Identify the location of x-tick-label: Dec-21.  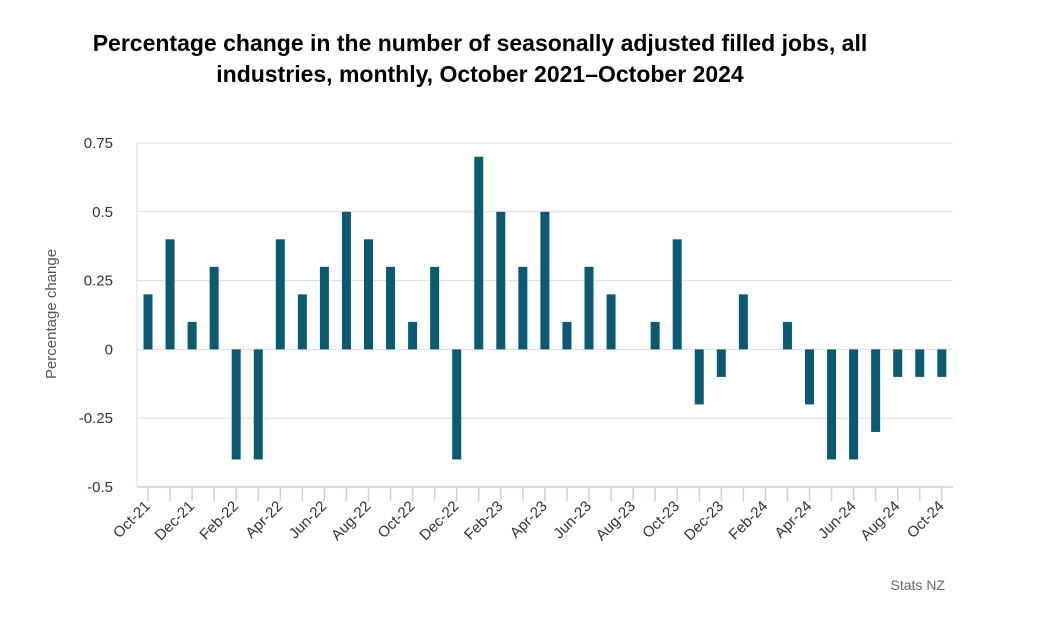
(175, 521).